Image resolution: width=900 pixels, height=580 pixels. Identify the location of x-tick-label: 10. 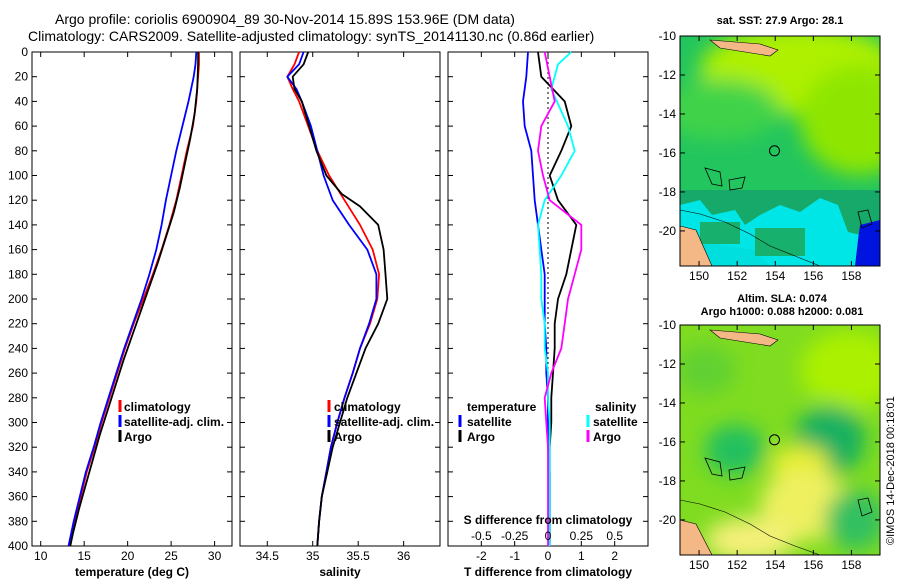
(41, 556).